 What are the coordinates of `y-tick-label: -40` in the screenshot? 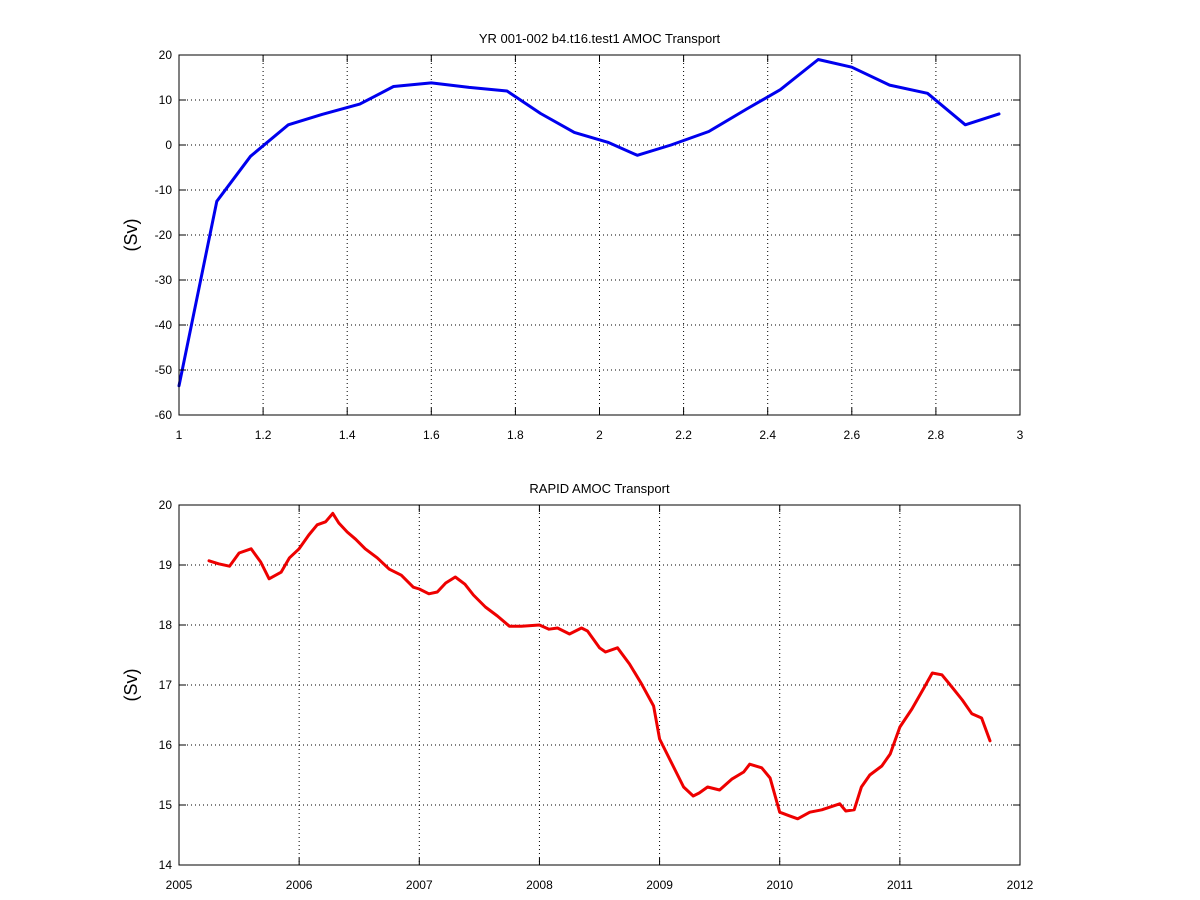 It's located at (164, 325).